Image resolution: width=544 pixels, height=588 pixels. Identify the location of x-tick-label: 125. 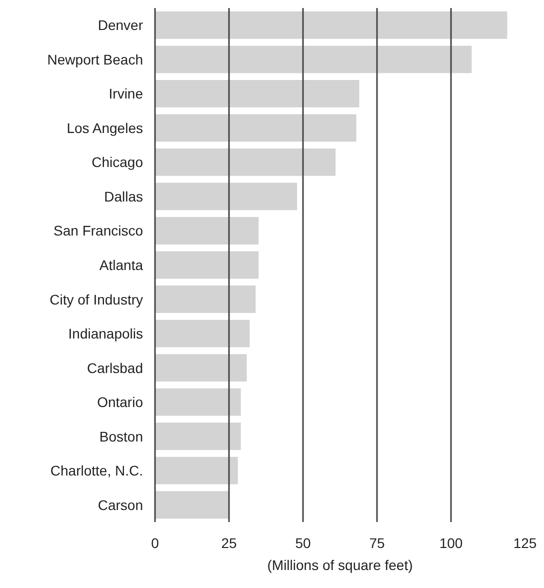
(525, 543).